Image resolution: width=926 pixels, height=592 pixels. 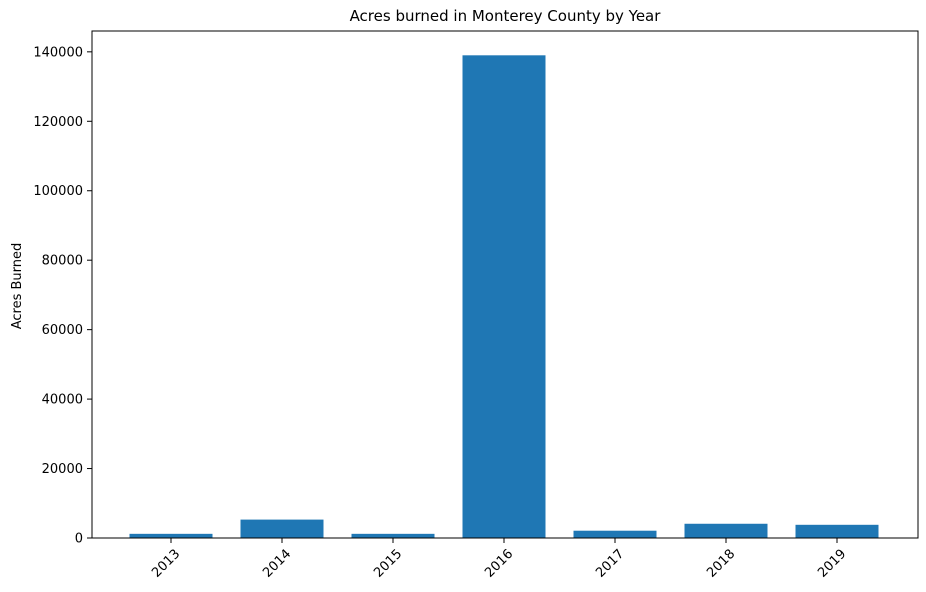 I want to click on y-tick-label-60000: 60000, so click(x=62, y=330).